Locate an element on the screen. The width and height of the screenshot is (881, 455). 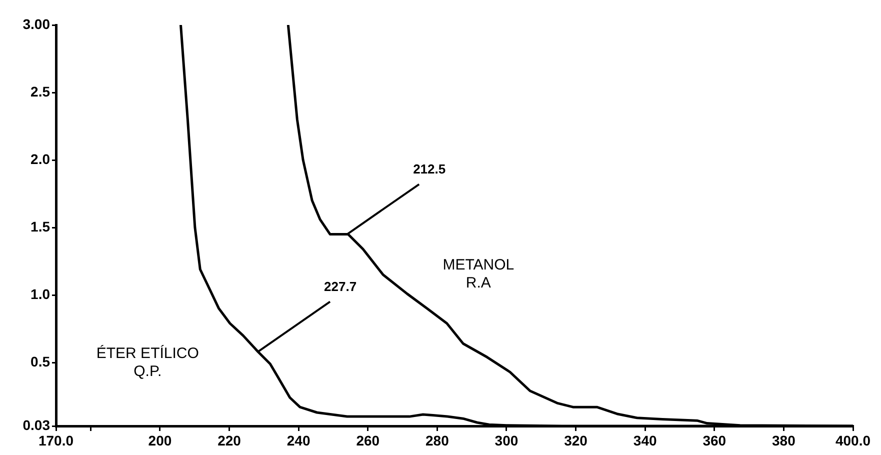
annotation: 212.5 is located at coordinates (429, 168).